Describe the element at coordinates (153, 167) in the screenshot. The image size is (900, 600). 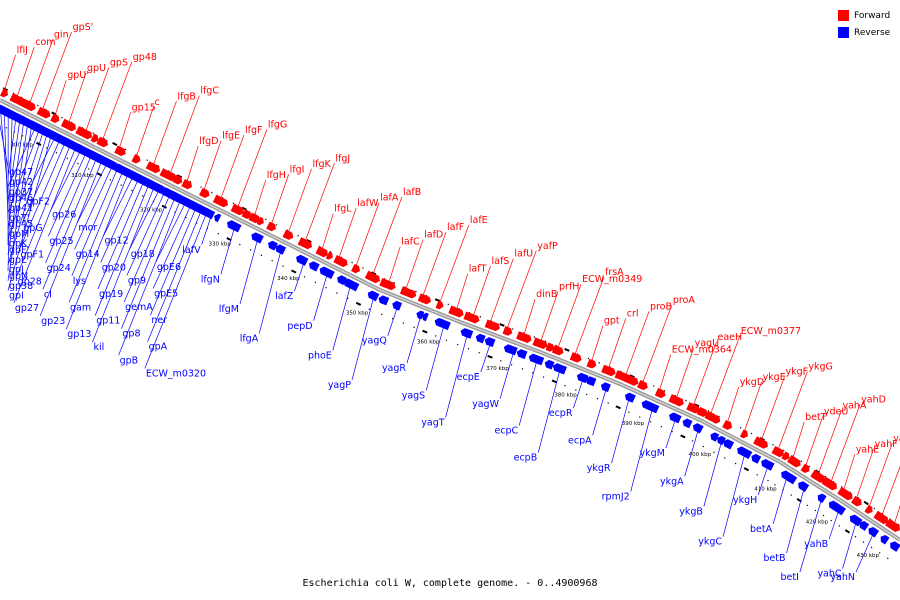
I see `gene-feature-lfgb` at that location.